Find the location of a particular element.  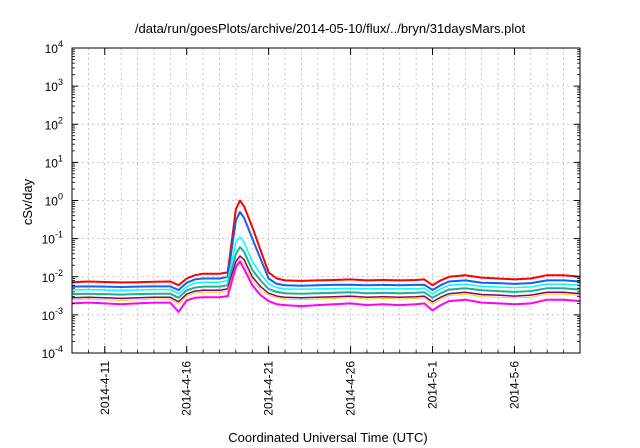

y-tick-label: 10⁻¹ is located at coordinates (52, 238).